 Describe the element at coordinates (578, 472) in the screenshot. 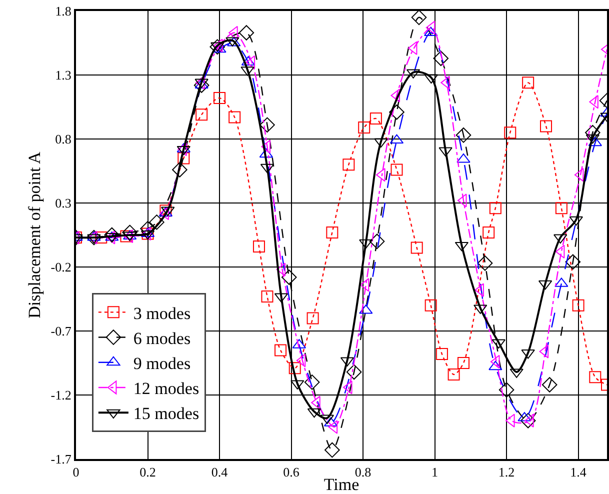

I see `x-tick-label: 1.4` at that location.